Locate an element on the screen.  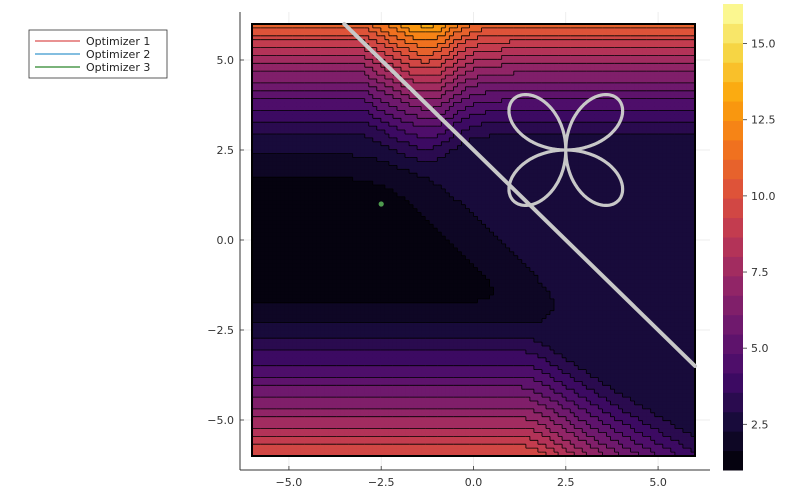
legend-label: Optimizer 3 is located at coordinates (118, 67).